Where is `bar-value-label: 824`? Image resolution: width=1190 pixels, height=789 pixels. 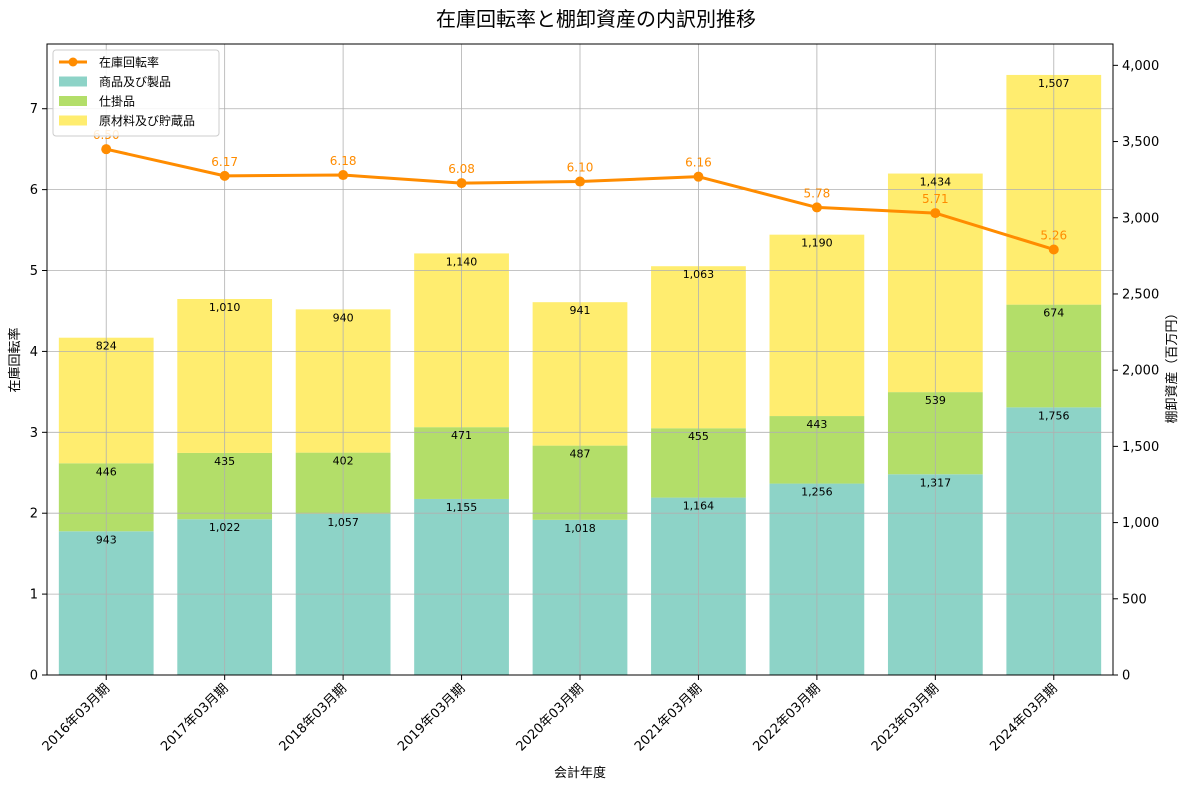
bar-value-label: 824 is located at coordinates (106, 346).